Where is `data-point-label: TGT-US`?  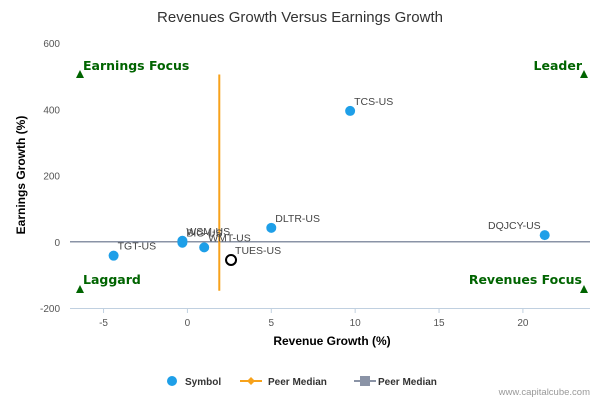 data-point-label: TGT-US is located at coordinates (137, 247).